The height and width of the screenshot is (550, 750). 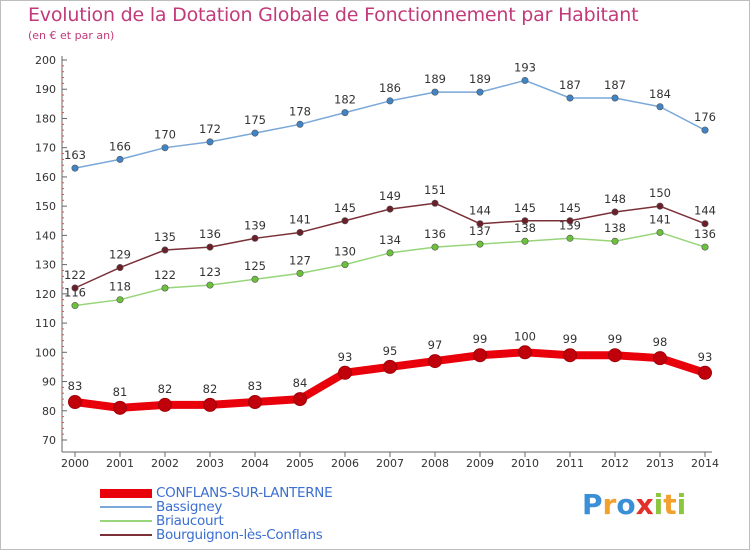 What do you see at coordinates (390, 351) in the screenshot?
I see `data-label: 95` at bounding box center [390, 351].